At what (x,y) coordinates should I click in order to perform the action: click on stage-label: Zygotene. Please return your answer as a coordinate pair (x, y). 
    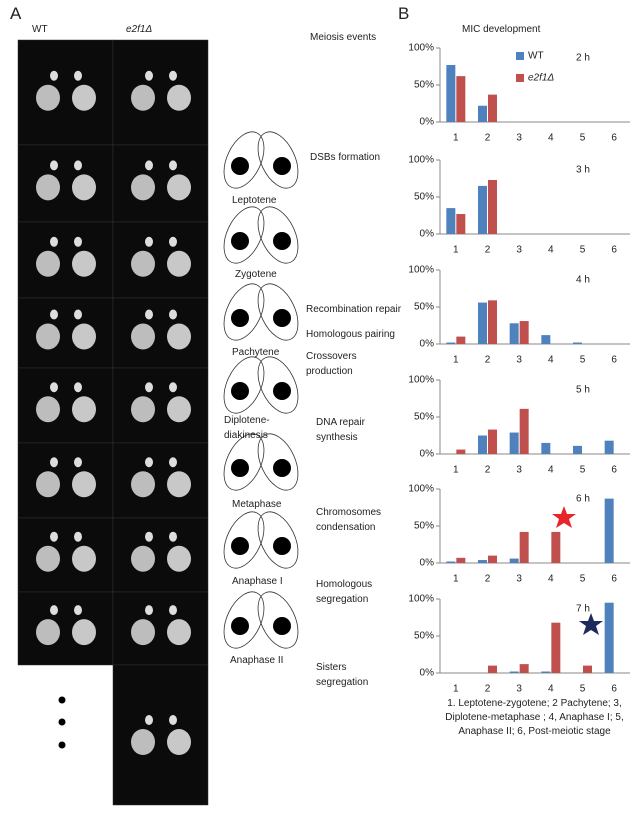
    Looking at the image, I should click on (256, 274).